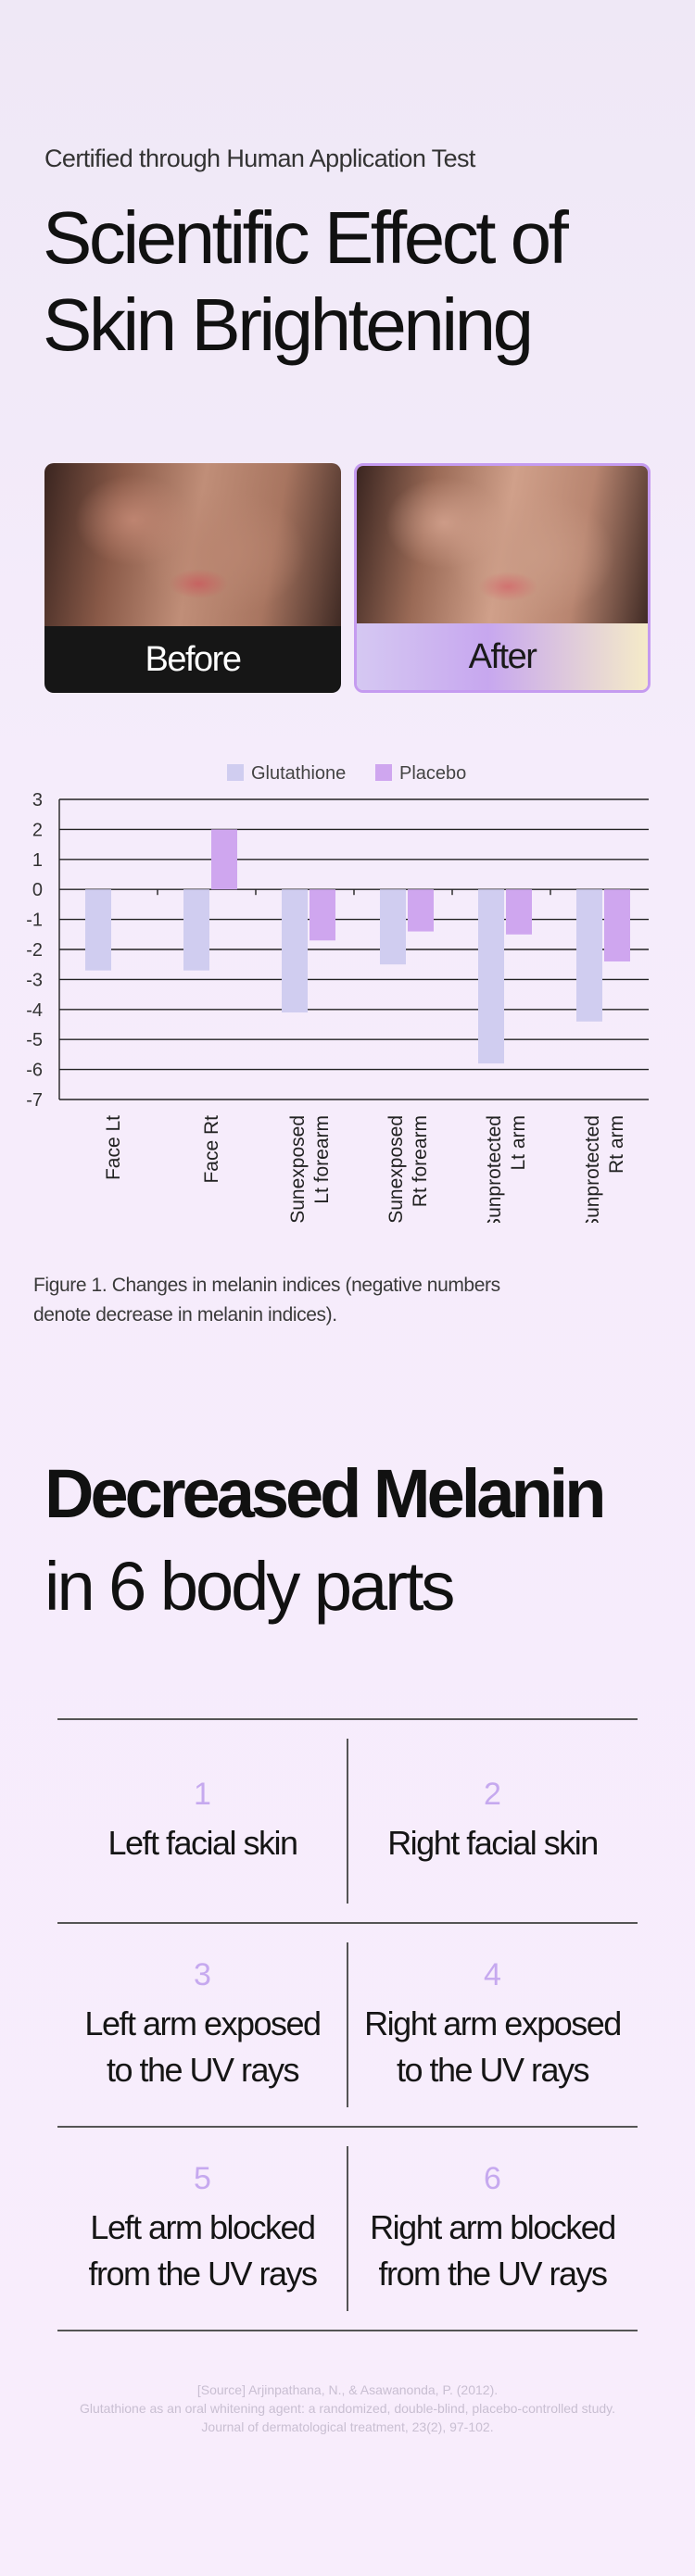  I want to click on x-category-label: Lt arm, so click(518, 1143).